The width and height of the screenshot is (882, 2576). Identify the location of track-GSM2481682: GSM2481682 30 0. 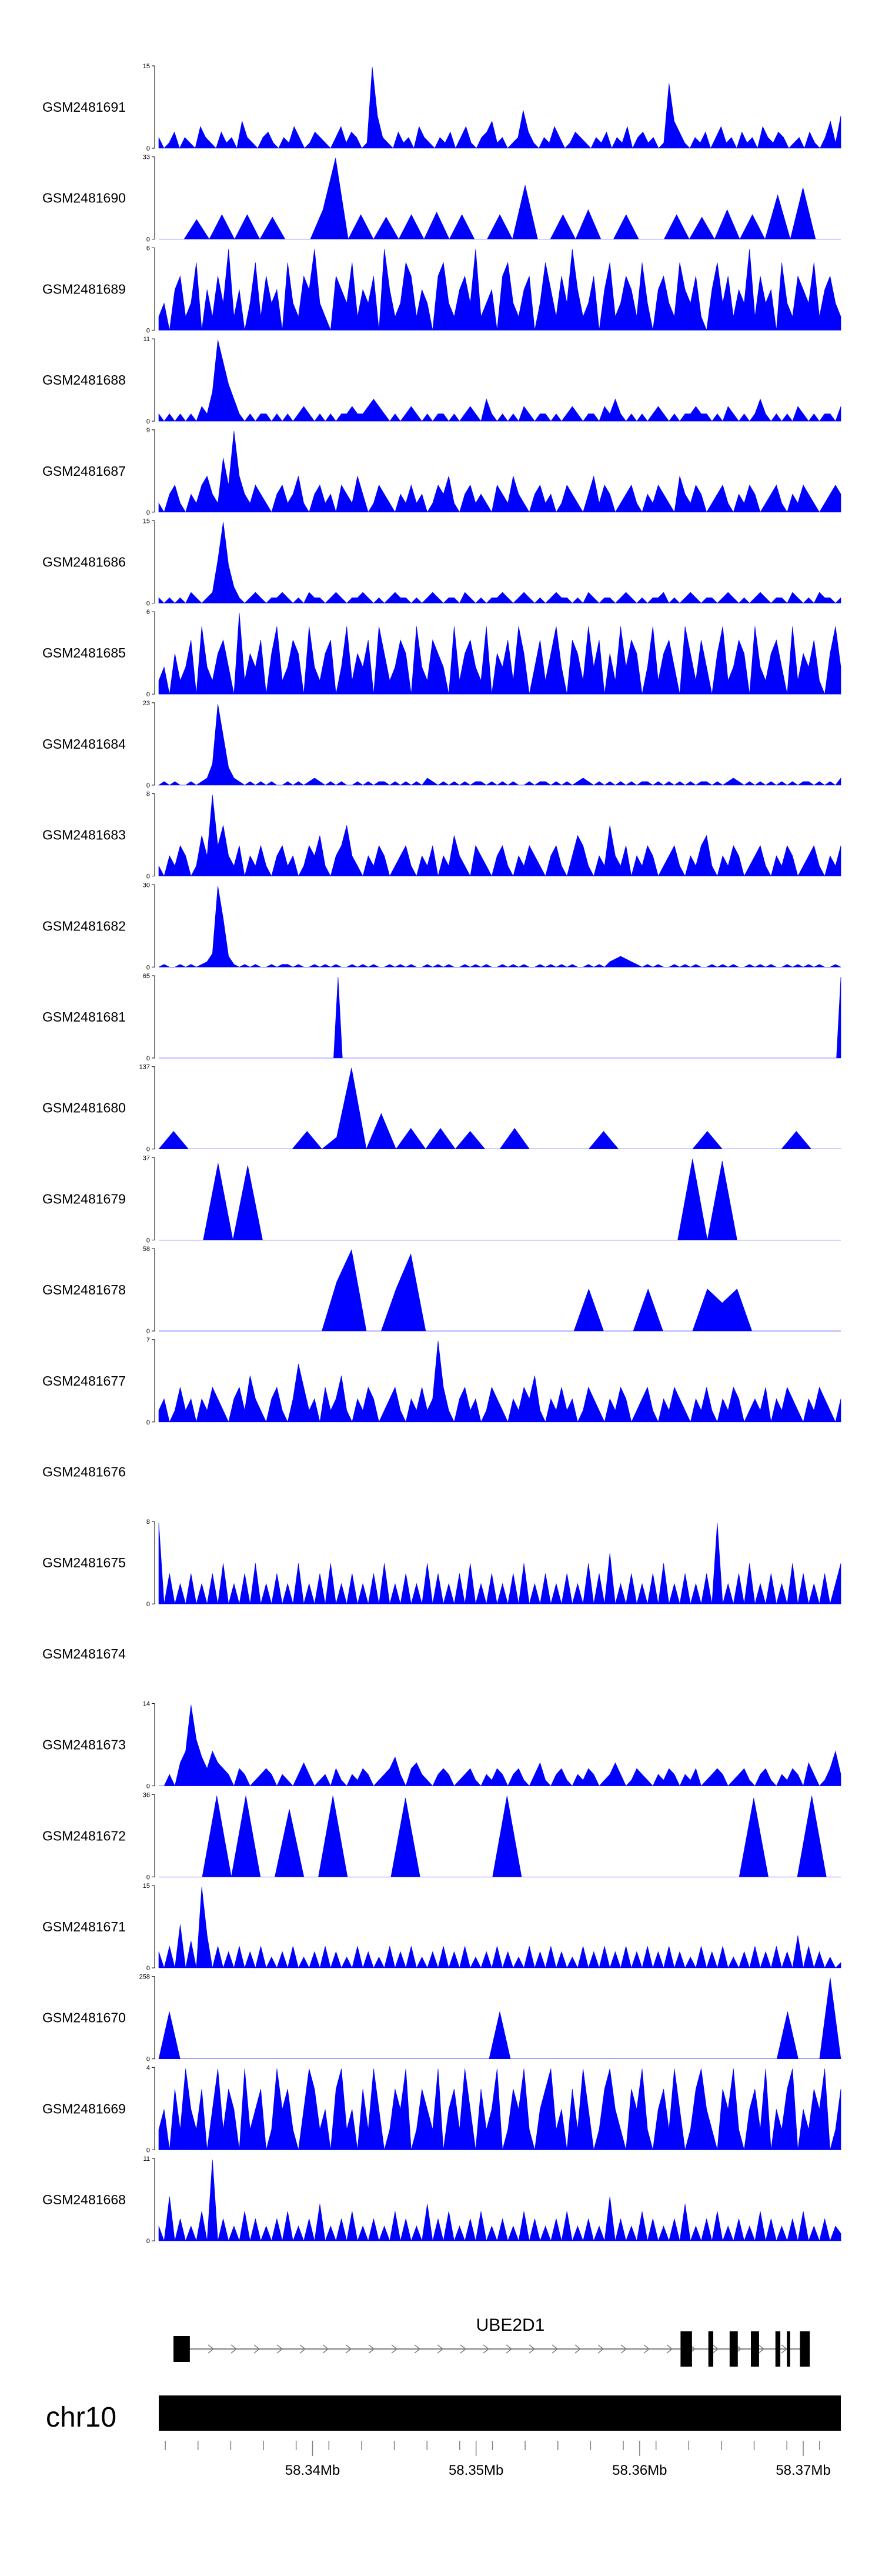
(441, 926).